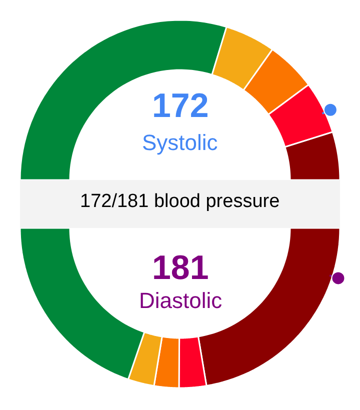 The width and height of the screenshot is (360, 410). Describe the element at coordinates (180, 300) in the screenshot. I see `text: Diastolic` at that location.